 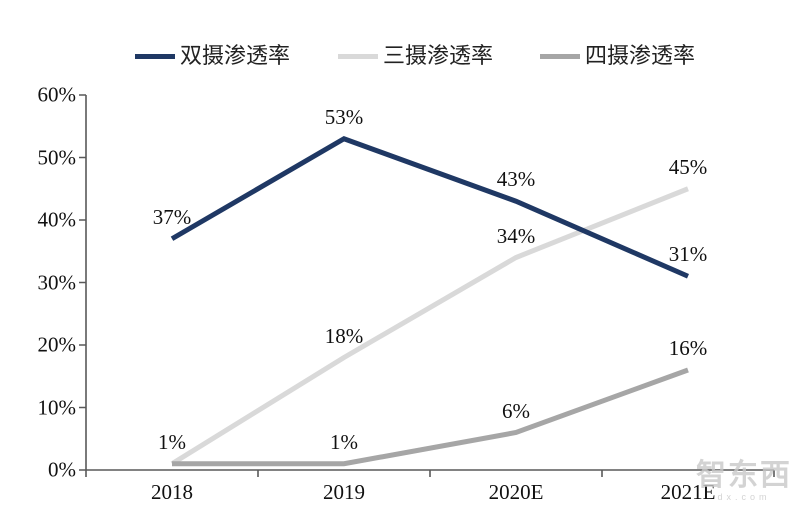 What do you see at coordinates (640, 55) in the screenshot?
I see `legend-label-quad: 四摄渗透率` at bounding box center [640, 55].